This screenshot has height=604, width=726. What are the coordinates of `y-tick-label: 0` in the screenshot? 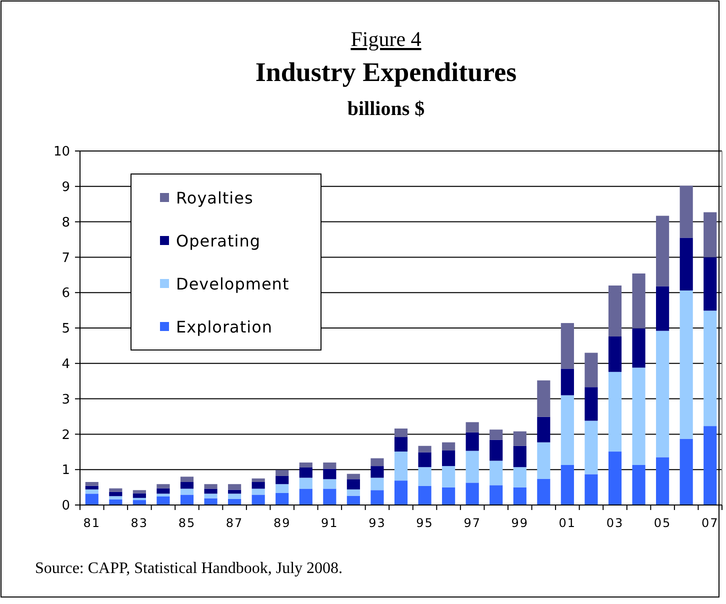 It's located at (66, 506).